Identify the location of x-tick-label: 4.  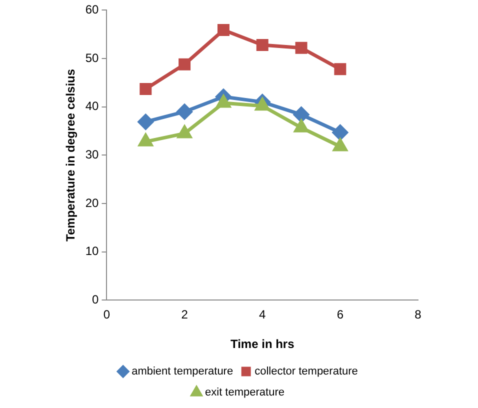
(262, 315).